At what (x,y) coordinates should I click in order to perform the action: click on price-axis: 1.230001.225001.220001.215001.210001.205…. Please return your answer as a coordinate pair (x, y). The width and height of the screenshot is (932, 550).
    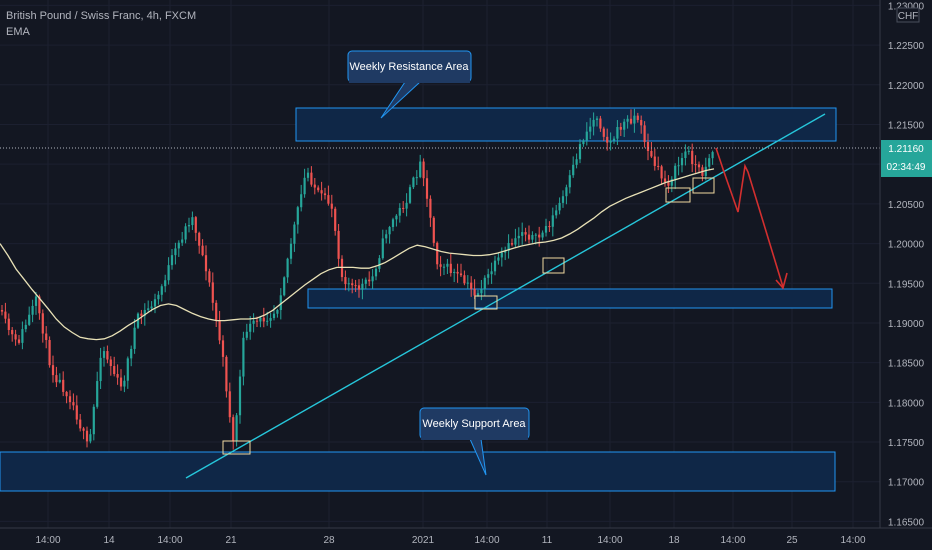
    Looking at the image, I should click on (905, 264).